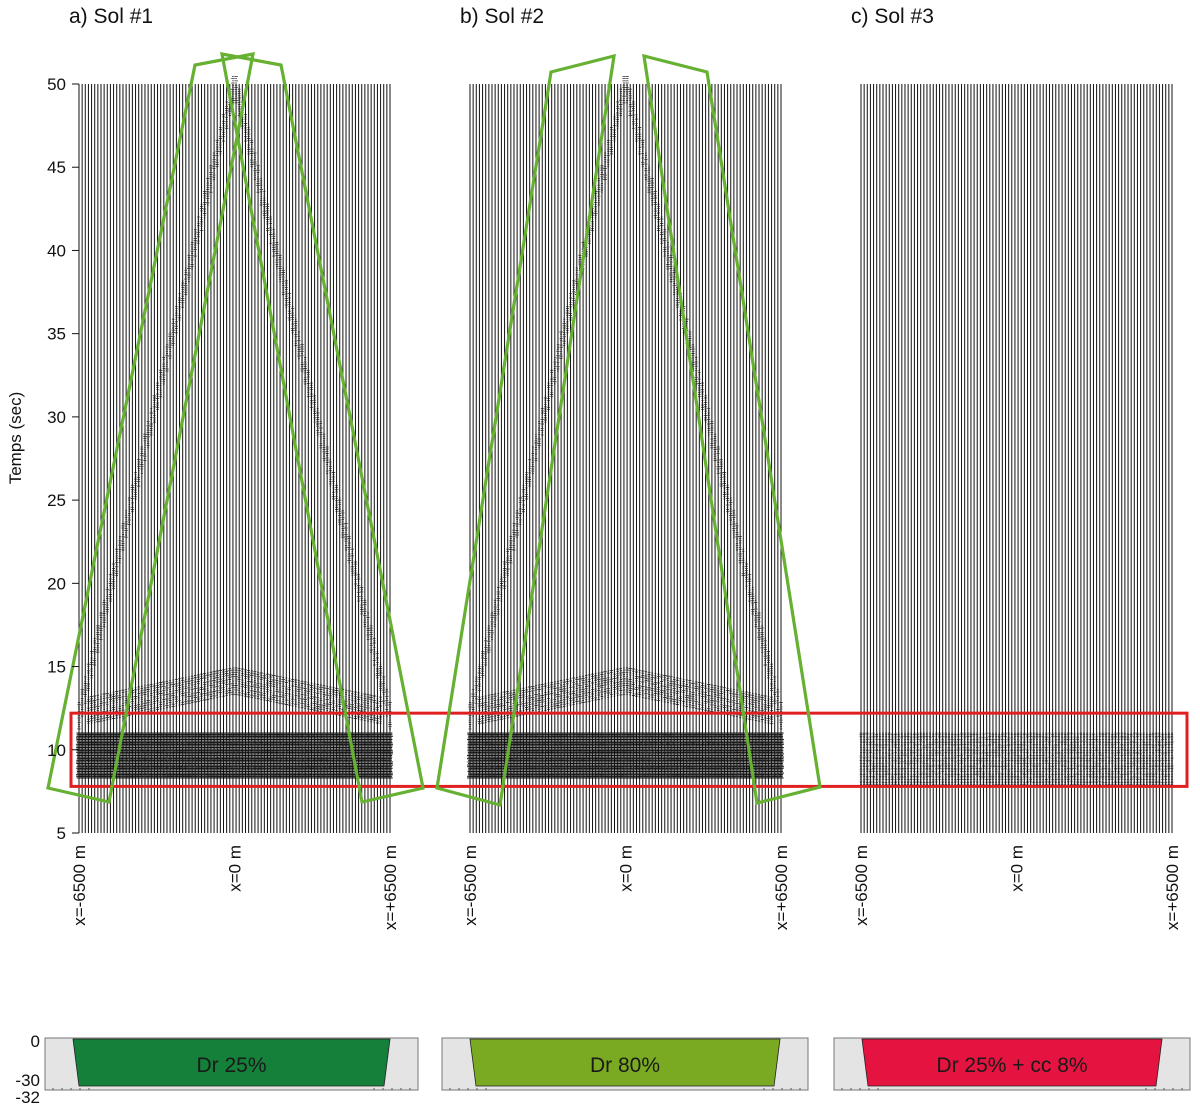 This screenshot has height=1114, width=1200. Describe the element at coordinates (525, 430) in the screenshot. I see `green-arrival-box` at that location.